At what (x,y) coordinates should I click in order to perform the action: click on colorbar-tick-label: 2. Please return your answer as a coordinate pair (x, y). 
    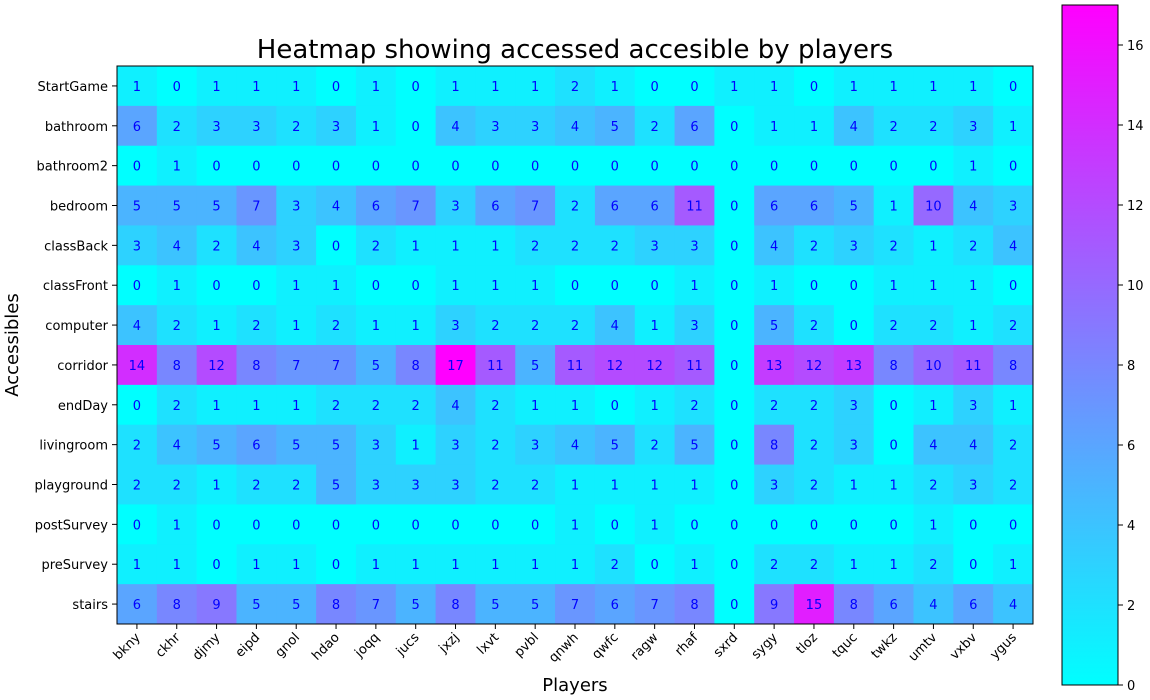
    Looking at the image, I should click on (1131, 606).